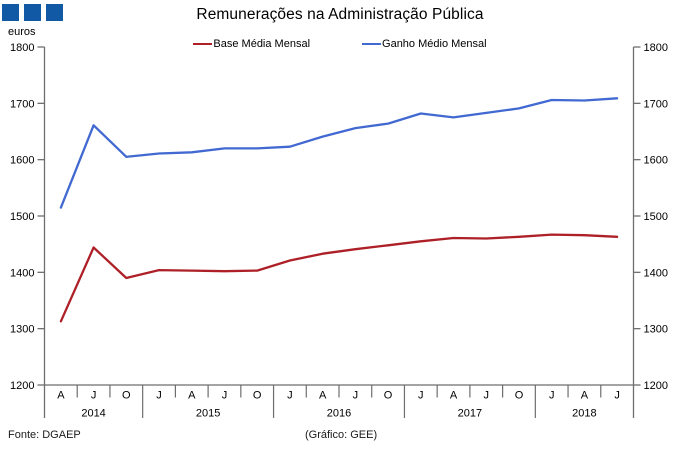  I want to click on y-axis-unit-label: euros, so click(22, 32).